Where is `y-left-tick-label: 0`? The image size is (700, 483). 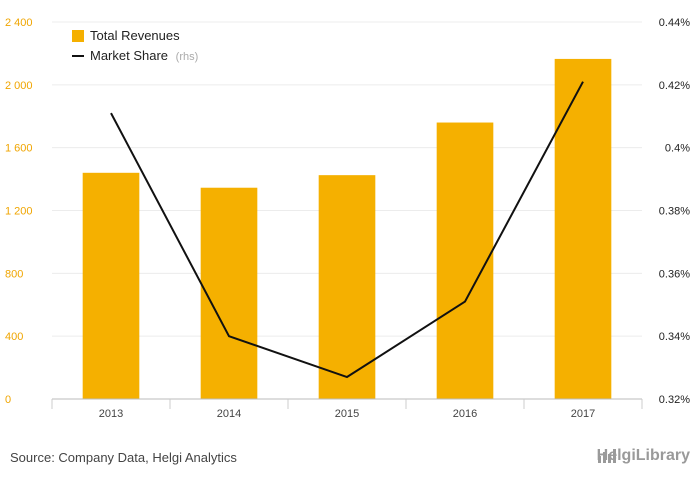 y-left-tick-label: 0 is located at coordinates (8, 400).